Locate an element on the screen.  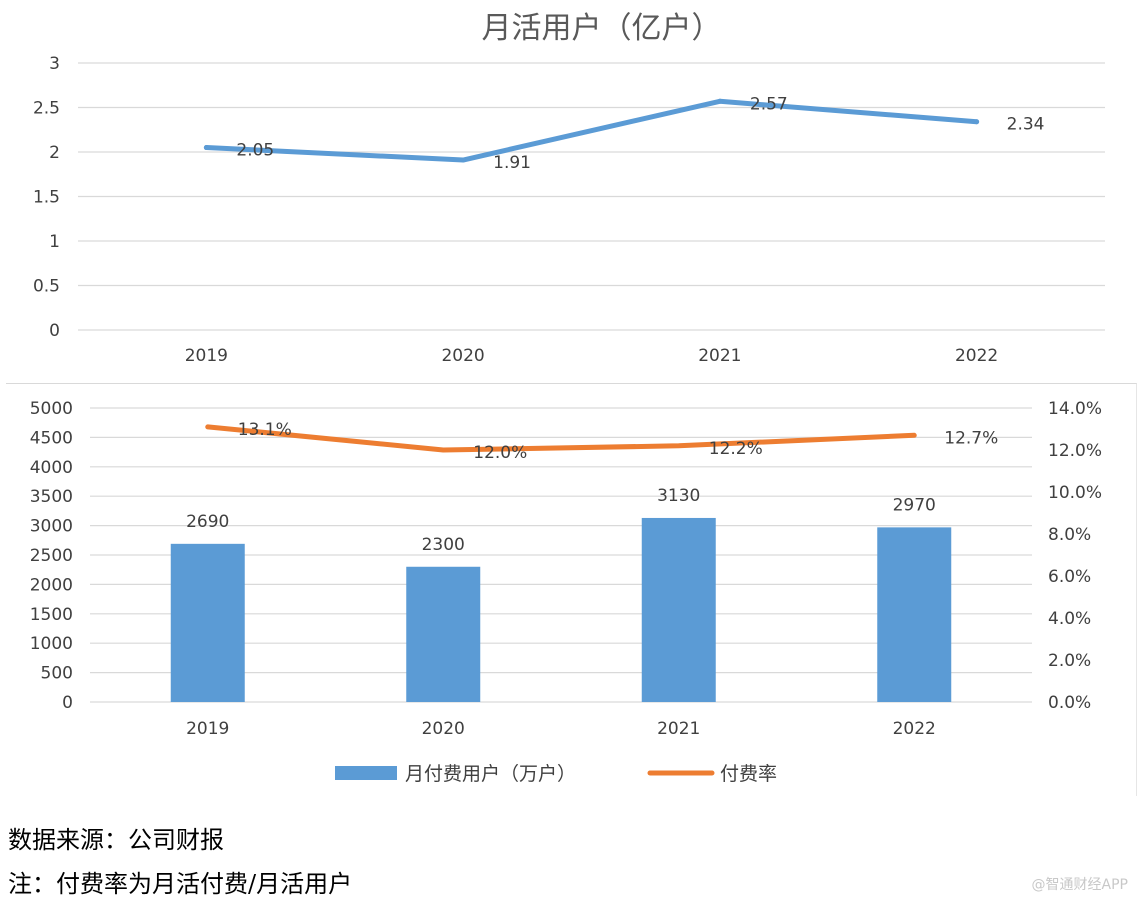
y-left-tick-label: 5000 is located at coordinates (51, 409).